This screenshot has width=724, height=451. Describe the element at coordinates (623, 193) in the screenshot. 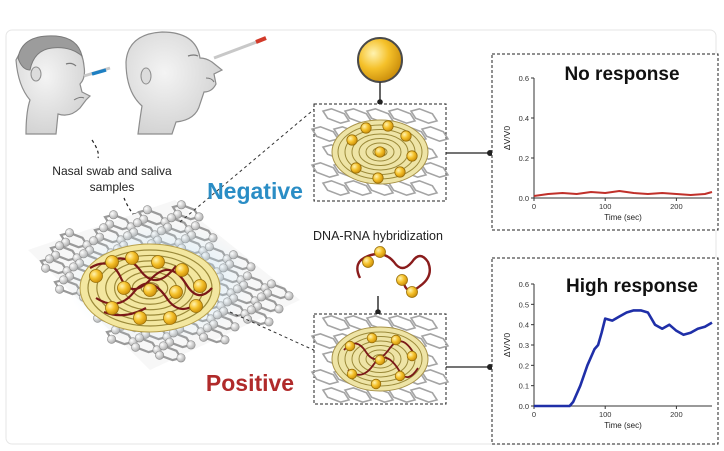

I see `series-line-negative` at that location.